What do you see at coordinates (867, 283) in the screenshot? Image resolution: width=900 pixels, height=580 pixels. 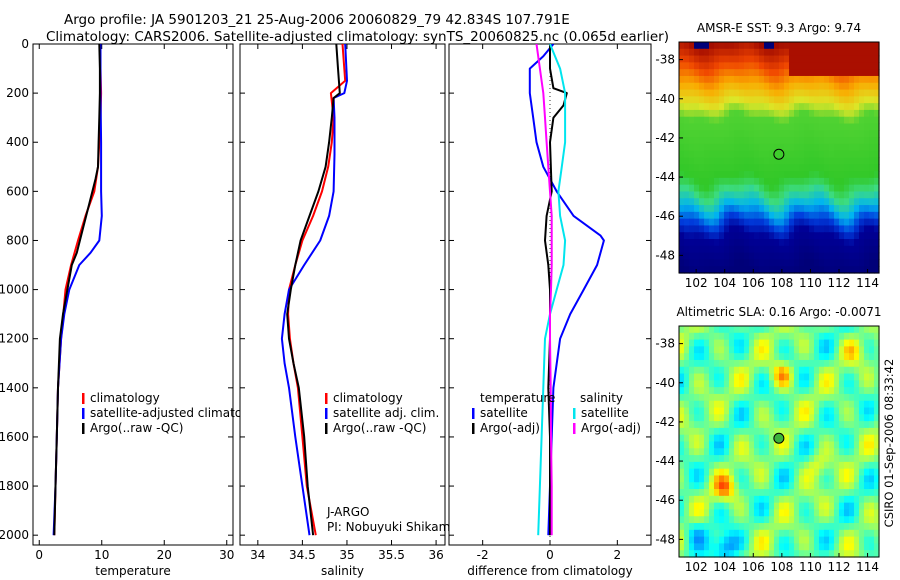 I see `x-tick-label: 114` at bounding box center [867, 283].